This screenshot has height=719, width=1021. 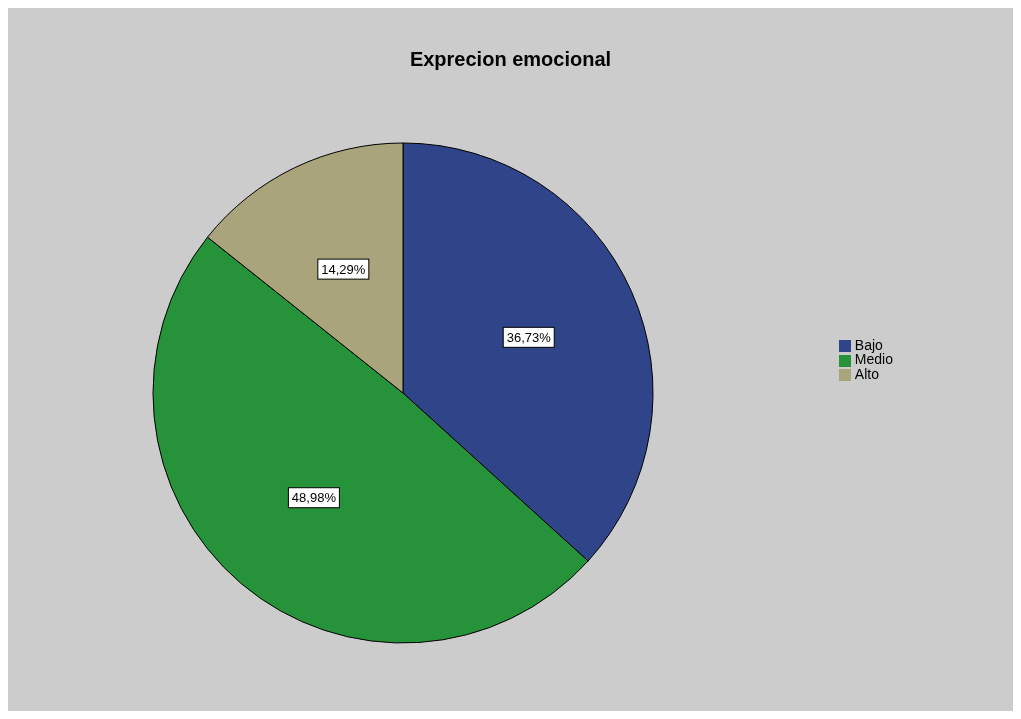 What do you see at coordinates (529, 337) in the screenshot?
I see `data-label: 36,73%` at bounding box center [529, 337].